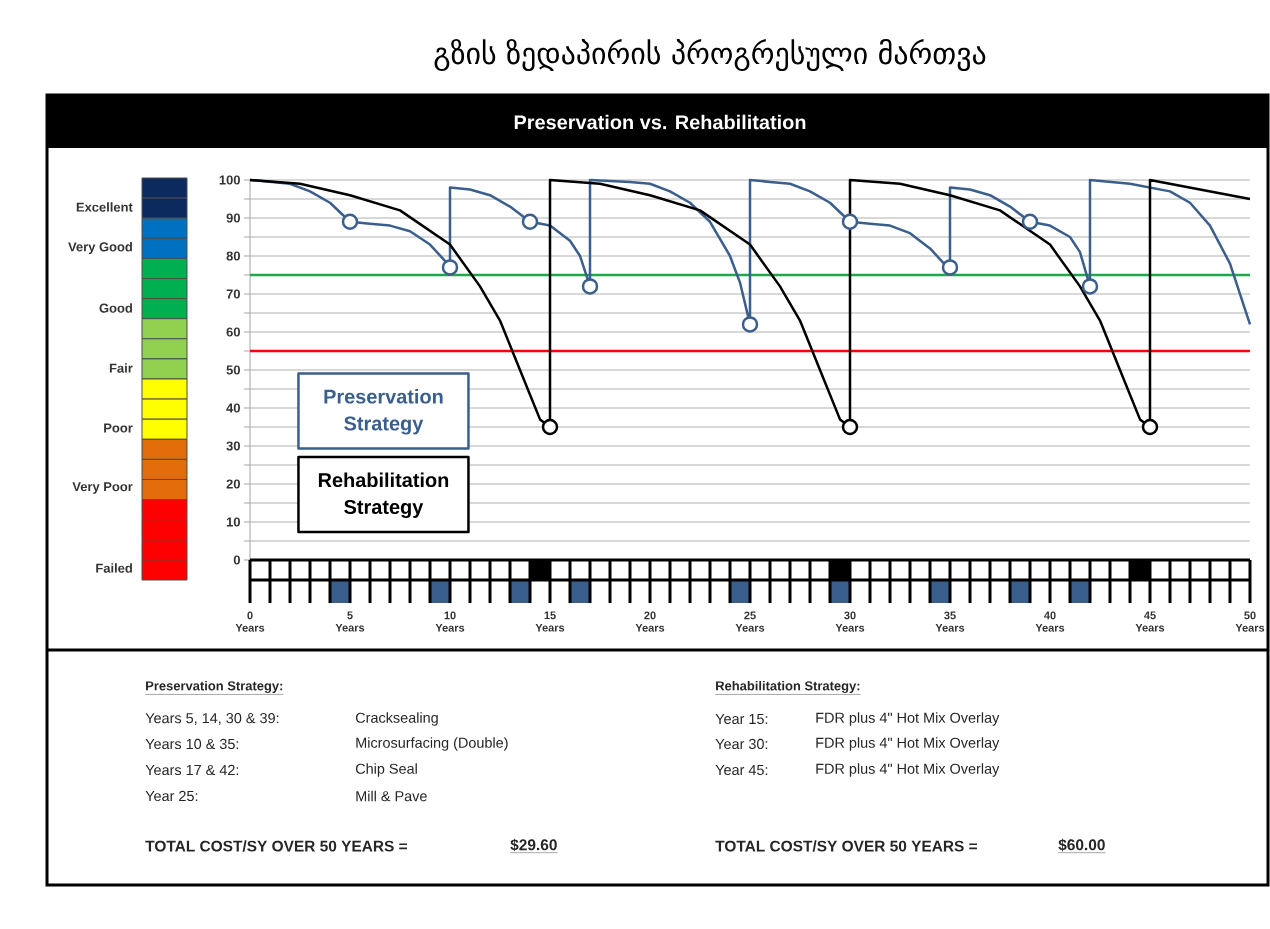 The width and height of the screenshot is (1270, 929). I want to click on chart-subtitle: Preservation vs. Rehabilitation, so click(660, 122).